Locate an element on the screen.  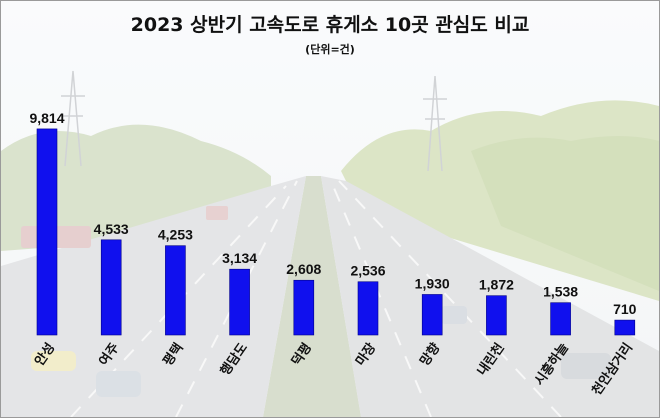
value-label-3: 4,253 is located at coordinates (175, 235).